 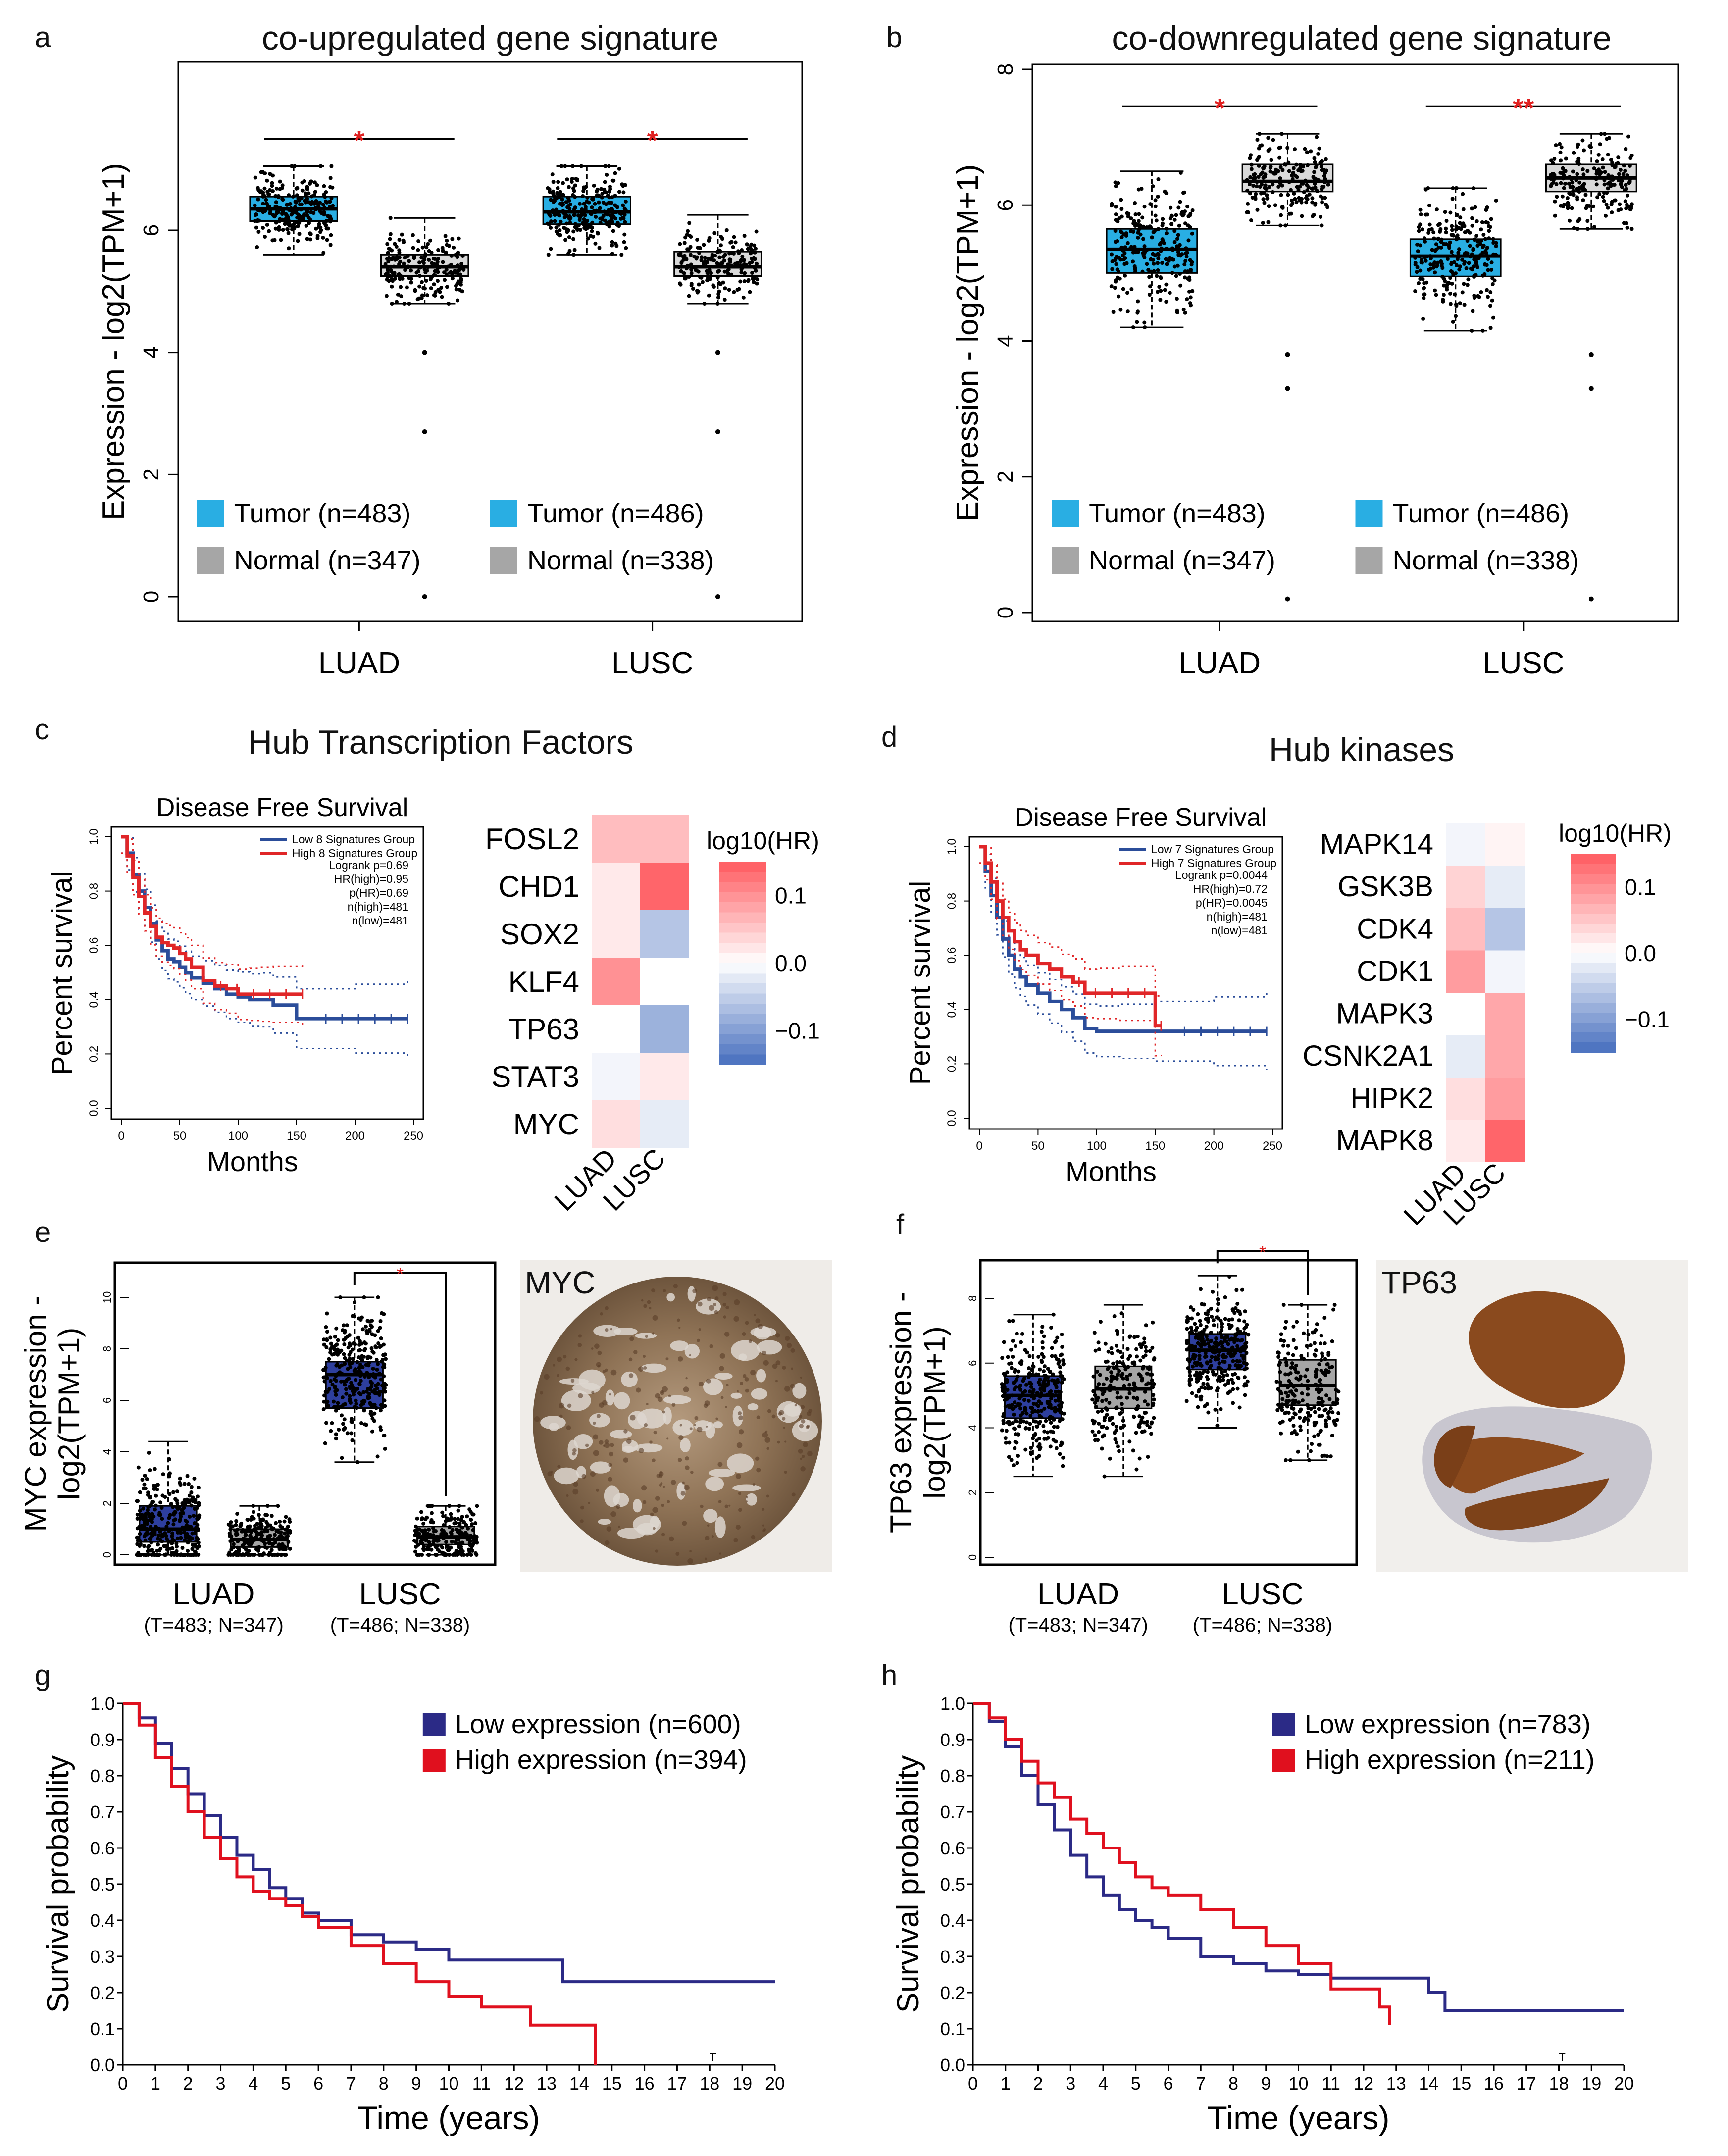 What do you see at coordinates (425, 431) in the screenshot?
I see `outlier-point` at bounding box center [425, 431].